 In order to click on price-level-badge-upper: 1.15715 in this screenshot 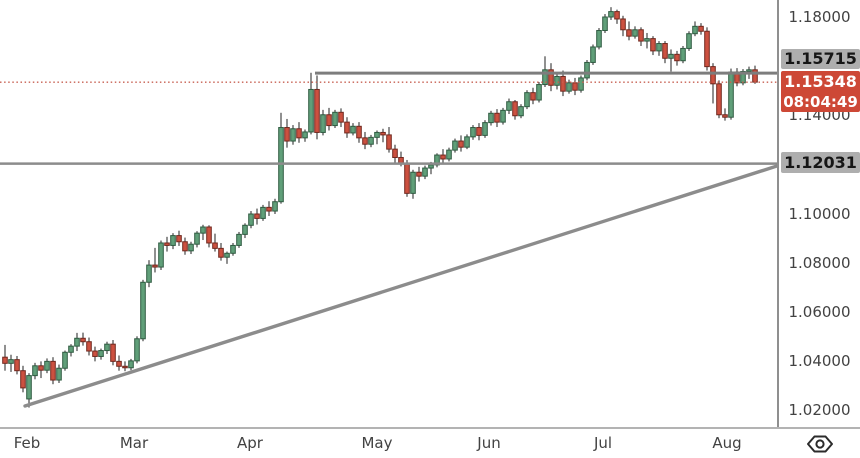, I will do `click(820, 59)`.